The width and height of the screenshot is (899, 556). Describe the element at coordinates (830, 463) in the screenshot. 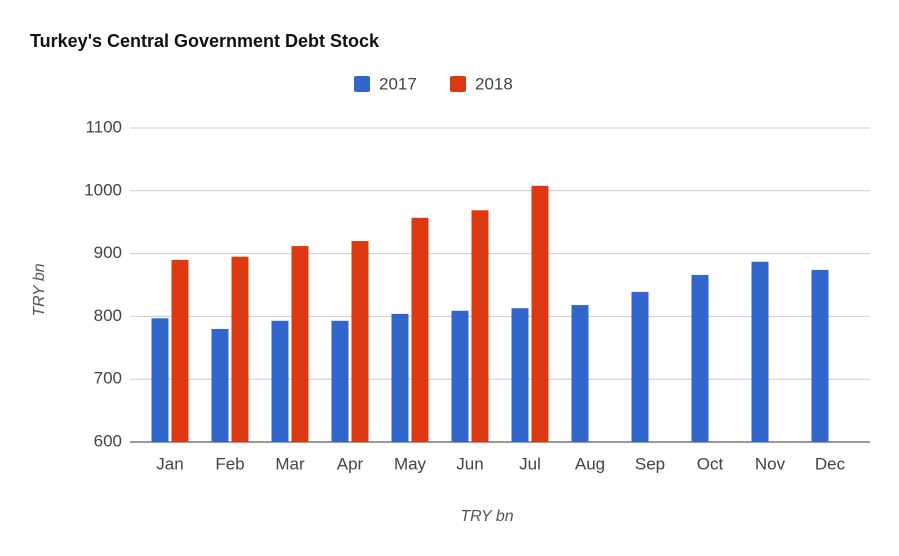

I see `x-tick-label: Dec` at that location.